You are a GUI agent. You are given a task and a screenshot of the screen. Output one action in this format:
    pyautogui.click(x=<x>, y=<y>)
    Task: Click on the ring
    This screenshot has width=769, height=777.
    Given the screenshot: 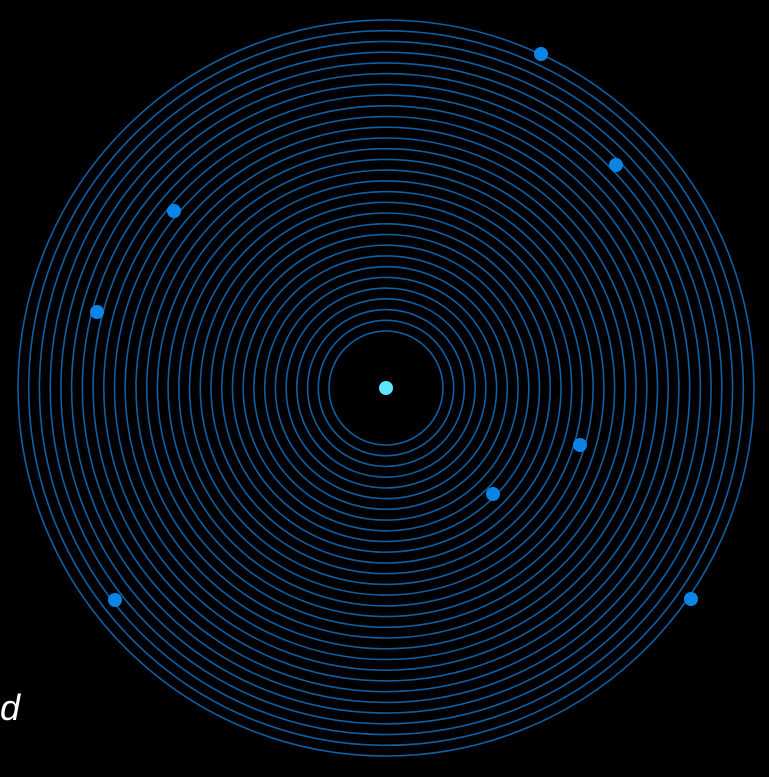 What is the action you would take?
    pyautogui.click(x=386, y=388)
    